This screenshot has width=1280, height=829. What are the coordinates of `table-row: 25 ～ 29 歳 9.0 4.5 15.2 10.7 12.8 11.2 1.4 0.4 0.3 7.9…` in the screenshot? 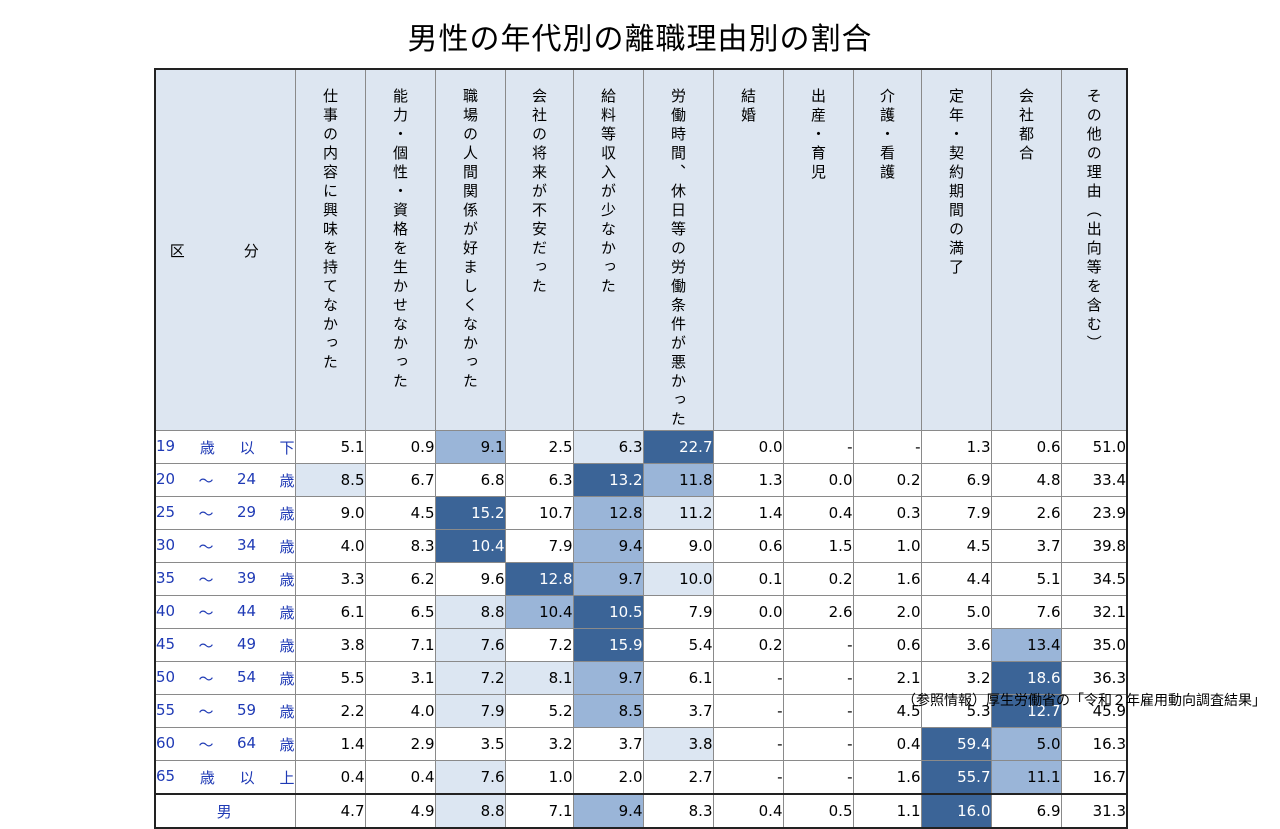 It's located at (641, 513).